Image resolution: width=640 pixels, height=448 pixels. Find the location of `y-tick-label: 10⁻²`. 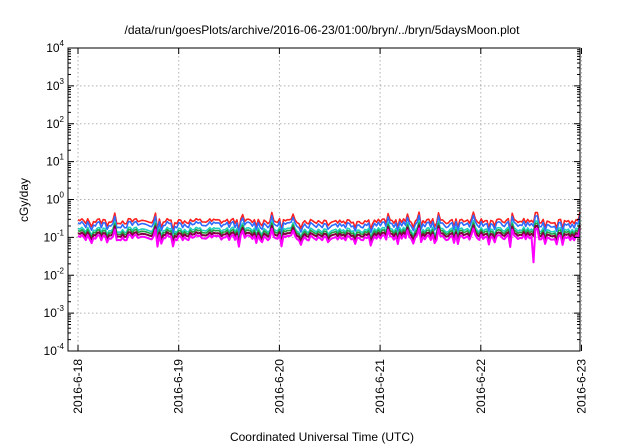

y-tick-label: 10⁻² is located at coordinates (54, 274).